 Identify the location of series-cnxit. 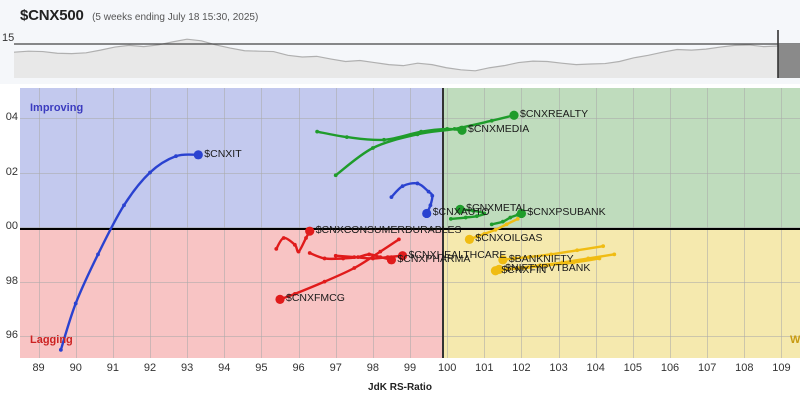
(130, 251).